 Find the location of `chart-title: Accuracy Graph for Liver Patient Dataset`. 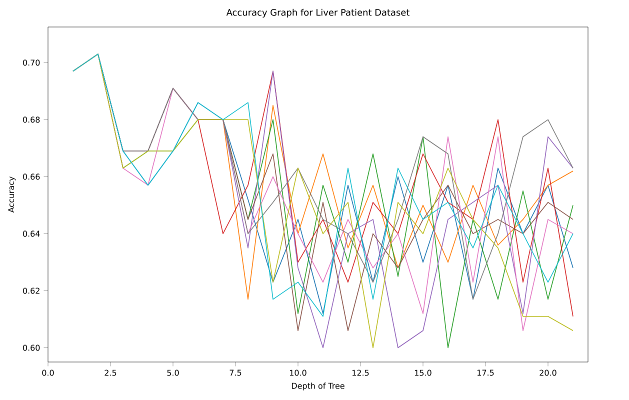

chart-title: Accuracy Graph for Liver Patient Dataset is located at coordinates (318, 13).